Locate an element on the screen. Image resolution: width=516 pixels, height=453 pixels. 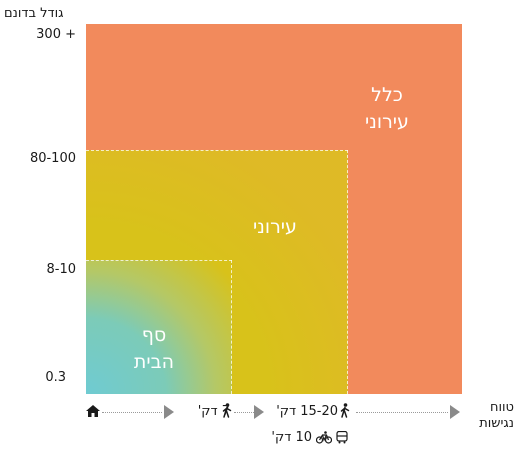
home-threshold-zone is located at coordinates (159, 327).